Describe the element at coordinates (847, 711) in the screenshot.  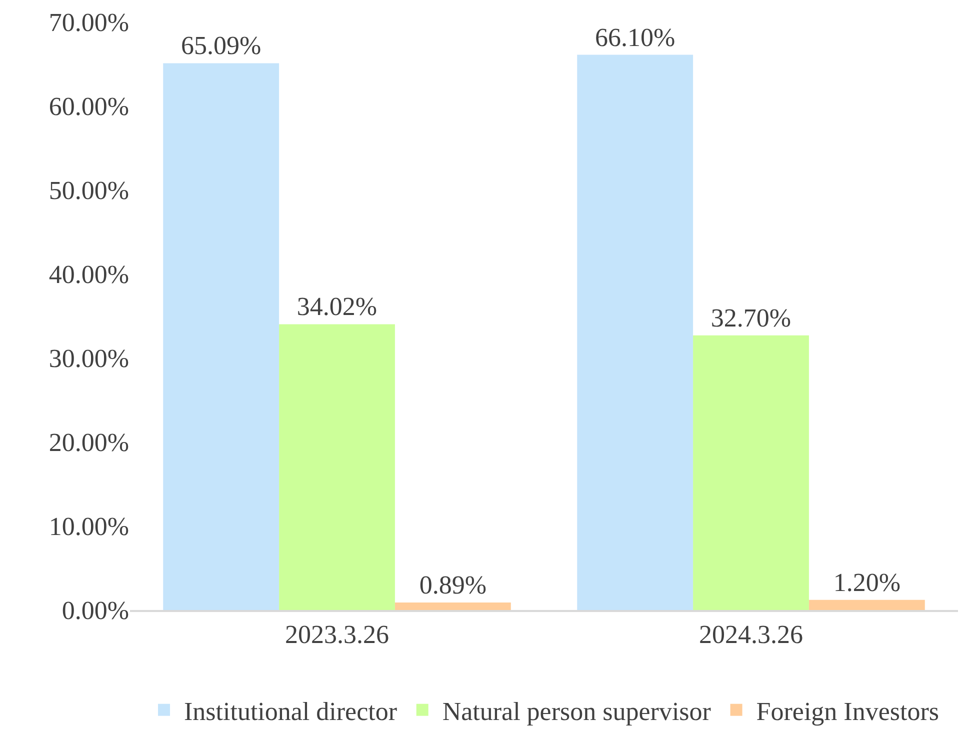
I see `legend-label: Foreign Investors` at that location.